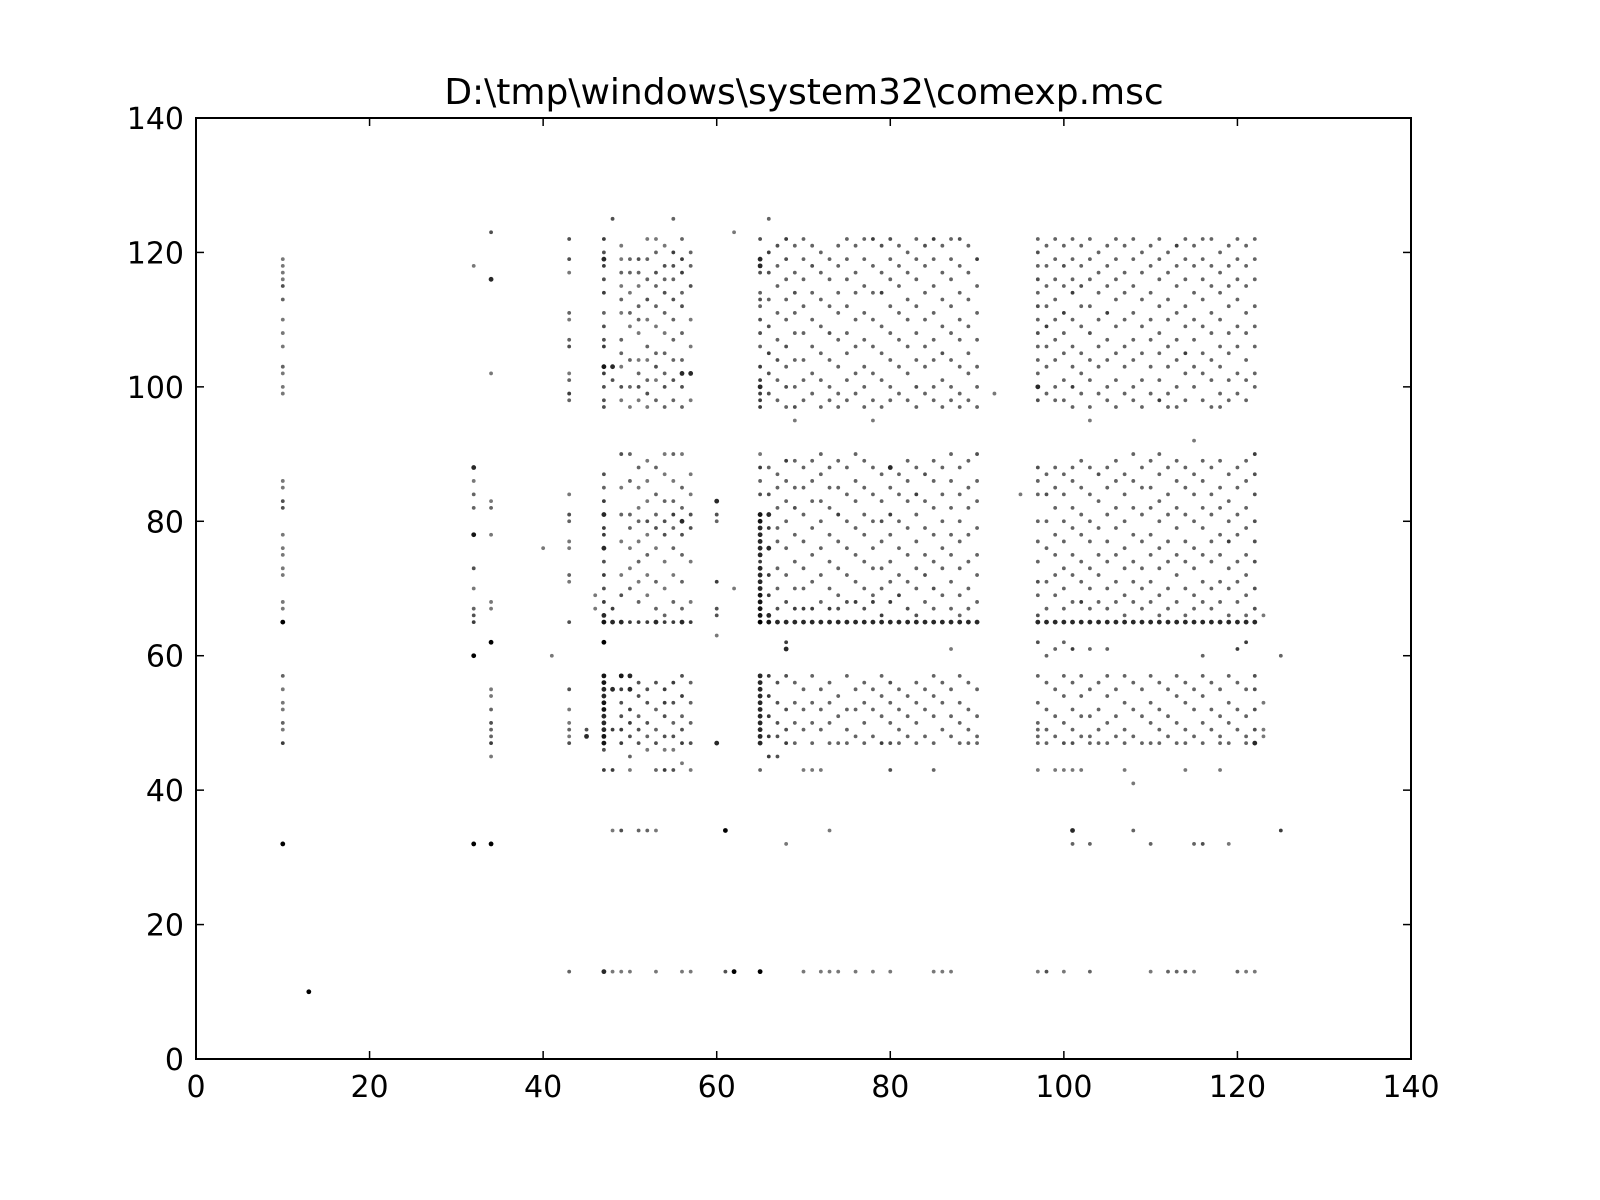  Describe the element at coordinates (165, 791) in the screenshot. I see `y-tick-label: 40` at that location.